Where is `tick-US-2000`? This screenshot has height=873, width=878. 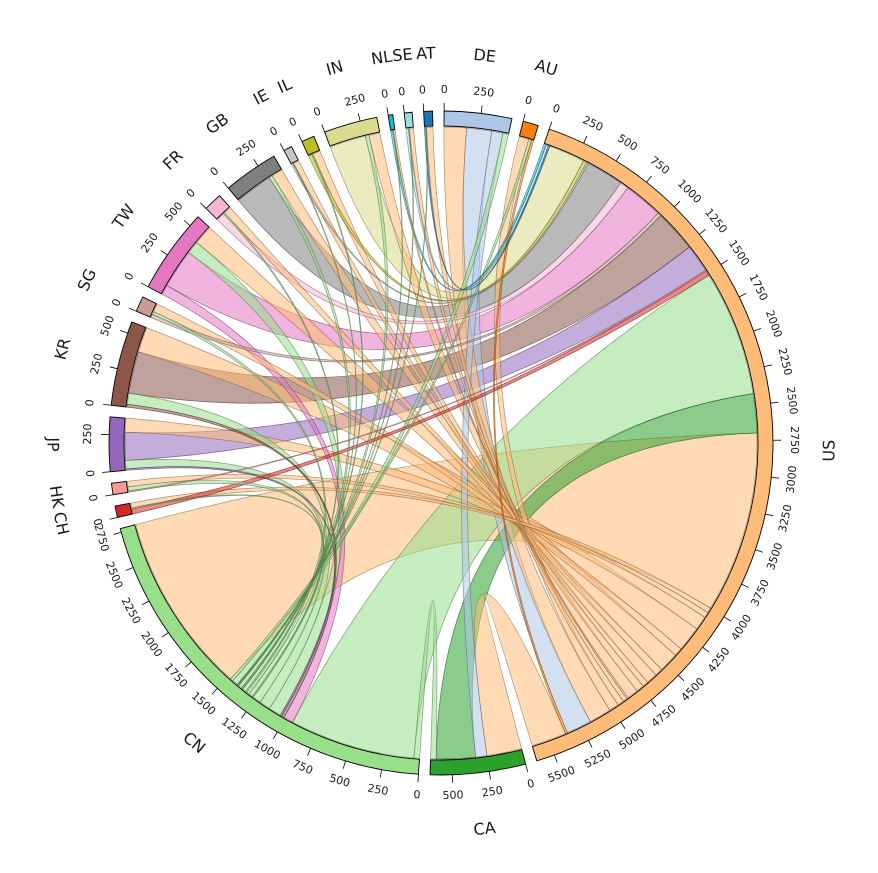 tick-US-2000 is located at coordinates (757, 329).